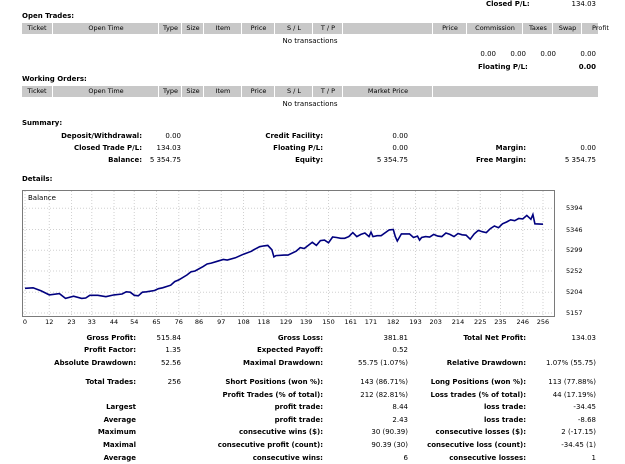 The width and height of the screenshot is (625, 464). I want to click on top-closed-pl-value: 134.03, so click(584, 4).